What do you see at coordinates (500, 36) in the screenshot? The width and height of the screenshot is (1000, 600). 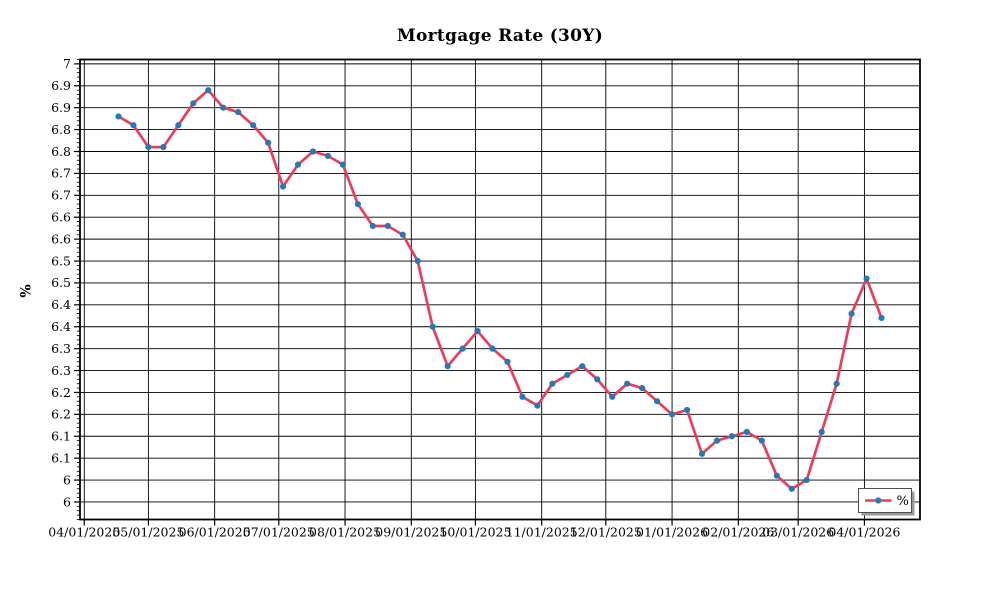 I see `chart-title: Mortgage Rate (30Y)` at bounding box center [500, 36].